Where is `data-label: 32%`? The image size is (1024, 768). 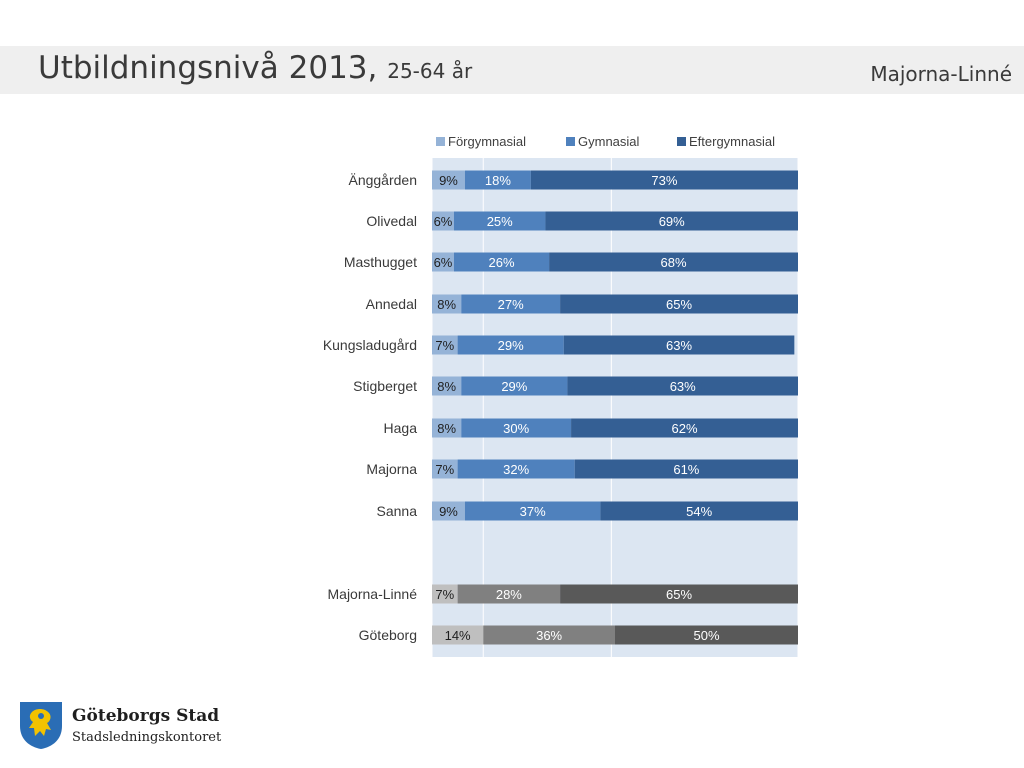
data-label: 32% is located at coordinates (516, 469).